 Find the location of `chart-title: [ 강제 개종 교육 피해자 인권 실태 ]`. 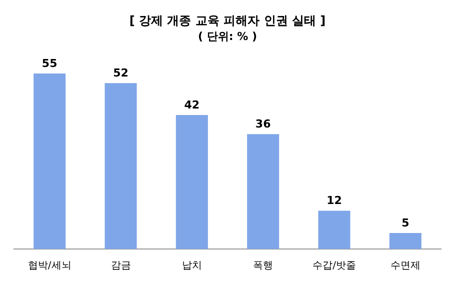

chart-title: [ 강제 개종 교육 피해자 인권 실태 ] is located at coordinates (227, 20).